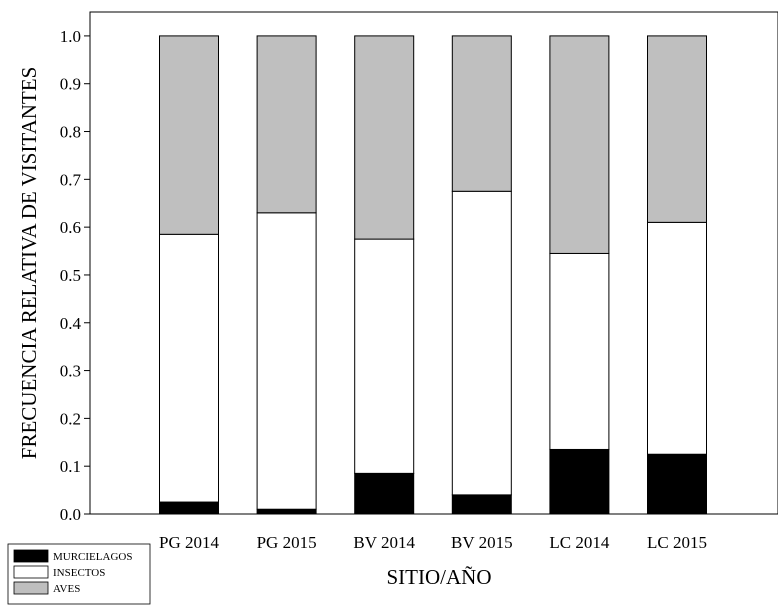 This screenshot has height=605, width=778. Describe the element at coordinates (70, 418) in the screenshot. I see `y-tick-label: 0.2` at that location.